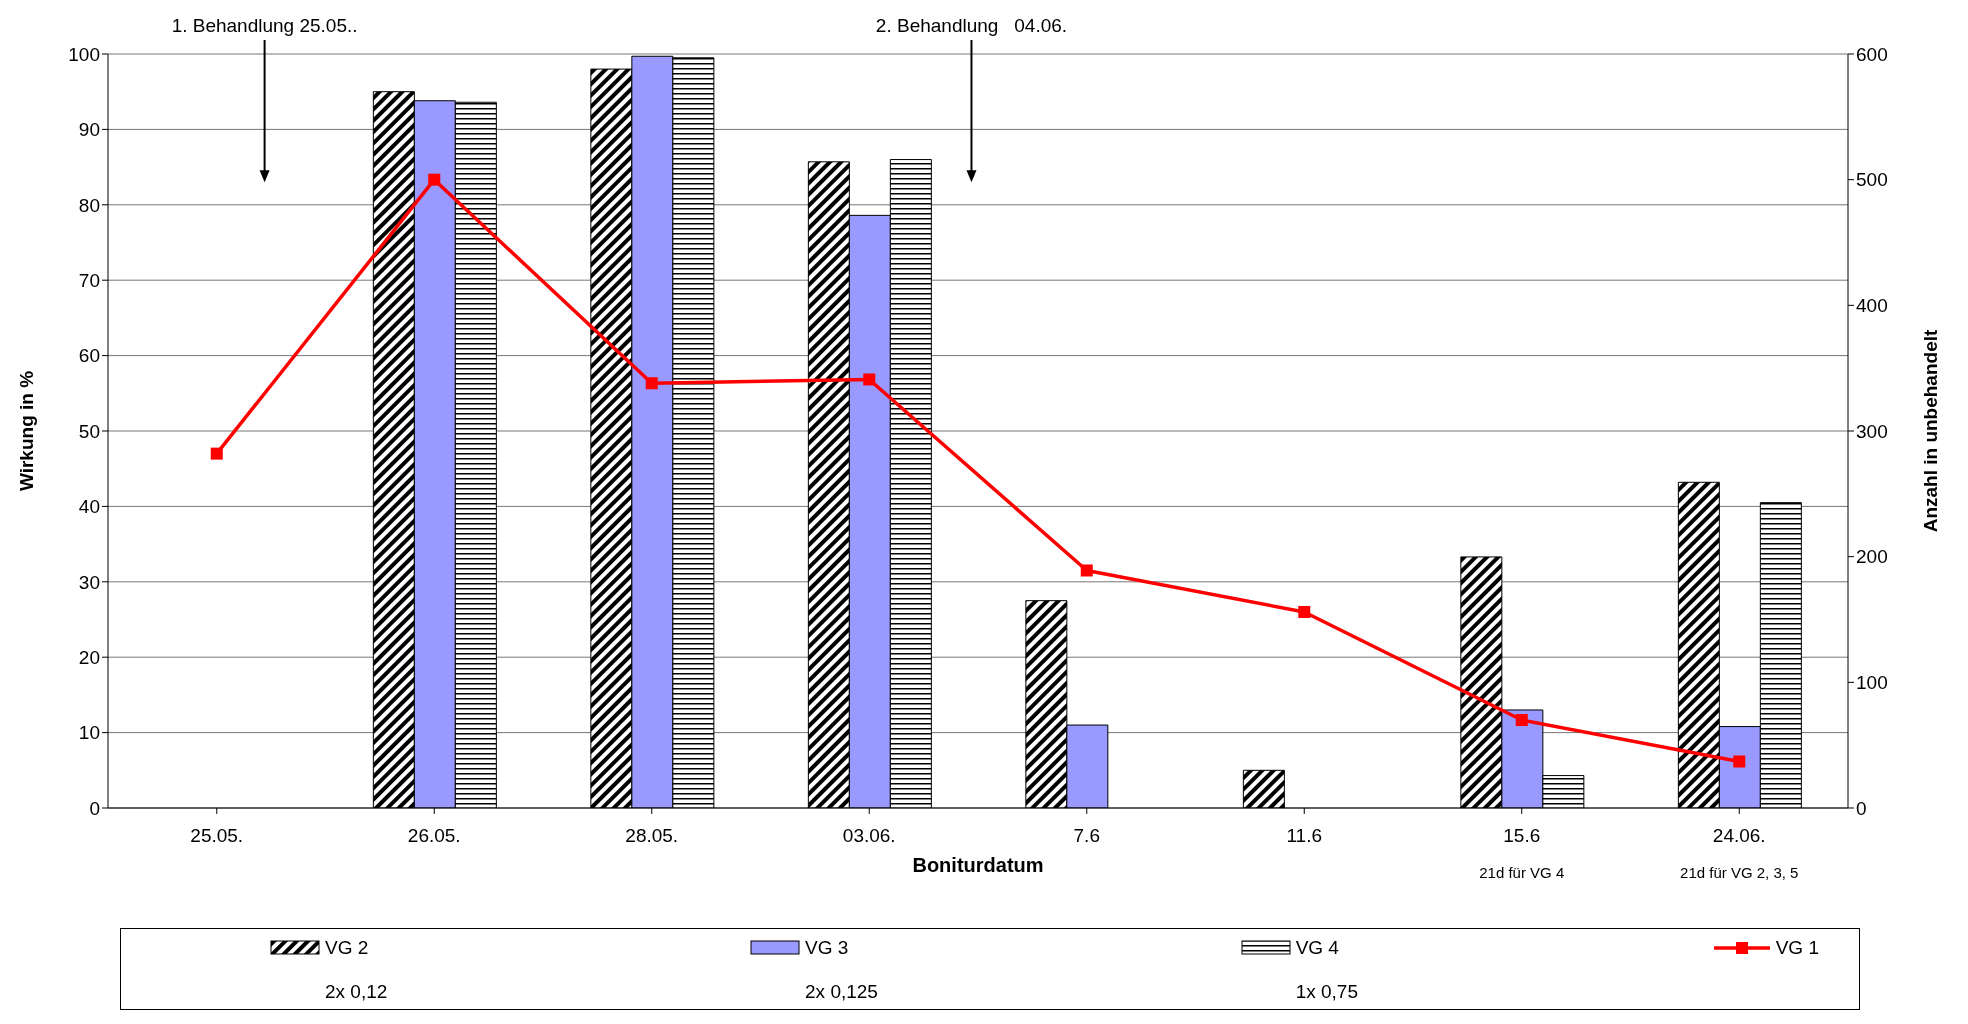  Describe the element at coordinates (89, 356) in the screenshot. I see `y-tick-label: 60` at that location.